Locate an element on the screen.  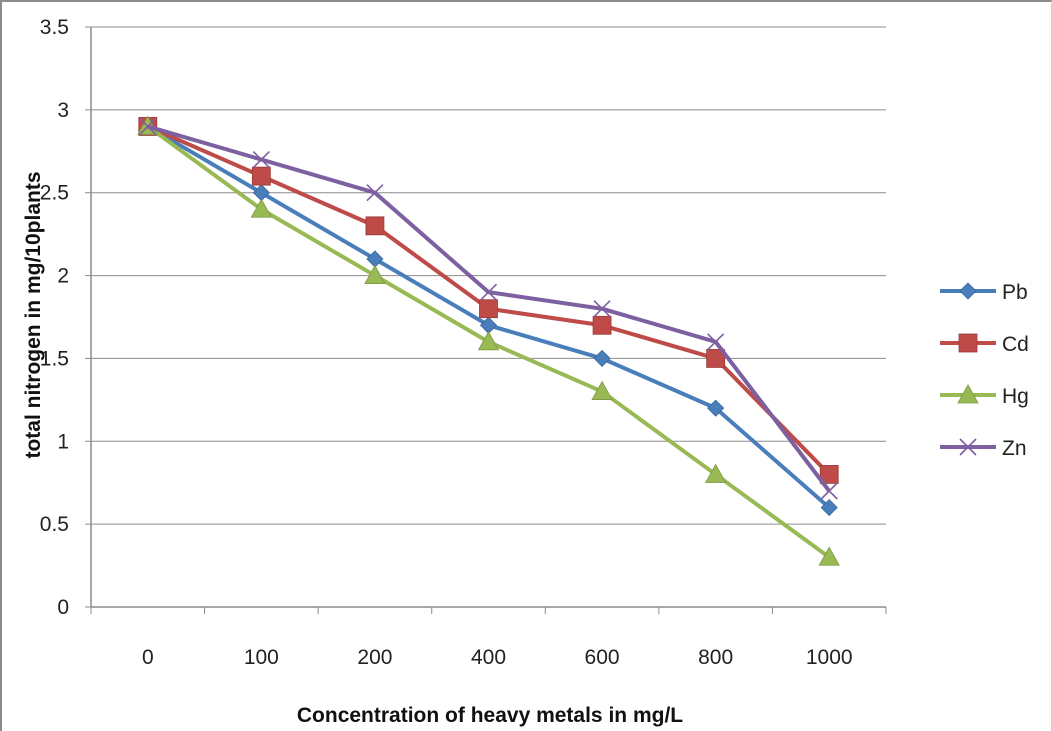
legend-label: Zn is located at coordinates (1014, 448).